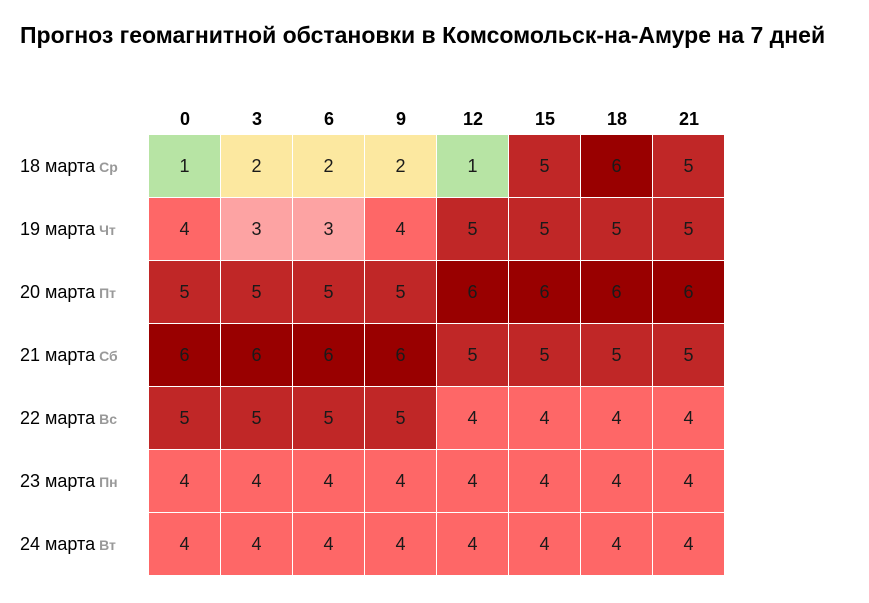 This screenshot has height=603, width=869. Describe the element at coordinates (58, 355) in the screenshot. I see `day-date: 21 марта` at that location.